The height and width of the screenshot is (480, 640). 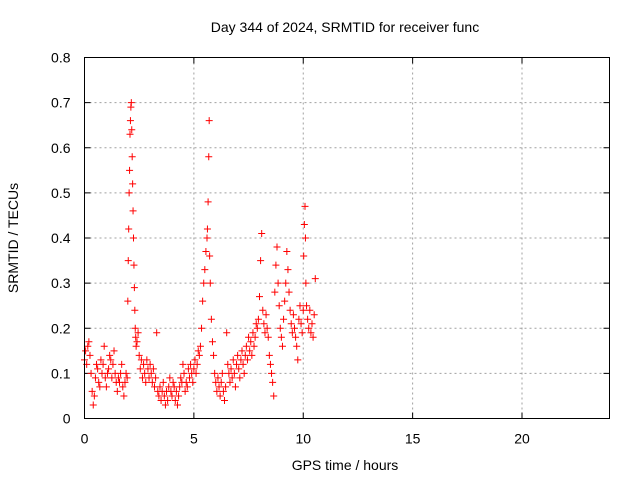 What do you see at coordinates (61, 238) in the screenshot?
I see `y-tick-label-4: 0.4` at bounding box center [61, 238].